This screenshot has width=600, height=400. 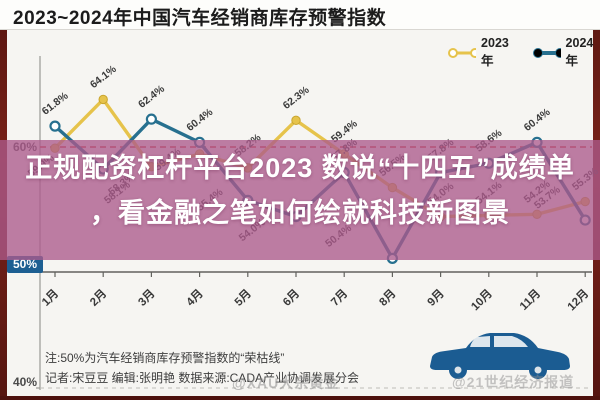 I want to click on svg-text: 64.1%, so click(x=103, y=77).